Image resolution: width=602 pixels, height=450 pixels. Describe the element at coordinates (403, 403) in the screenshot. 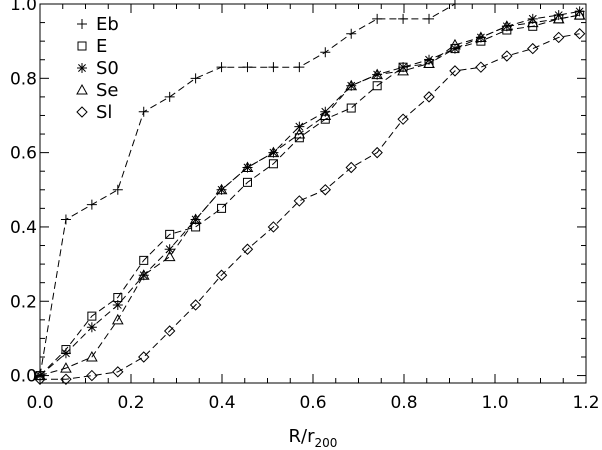

I see `x-tick-label: 0.8` at that location.